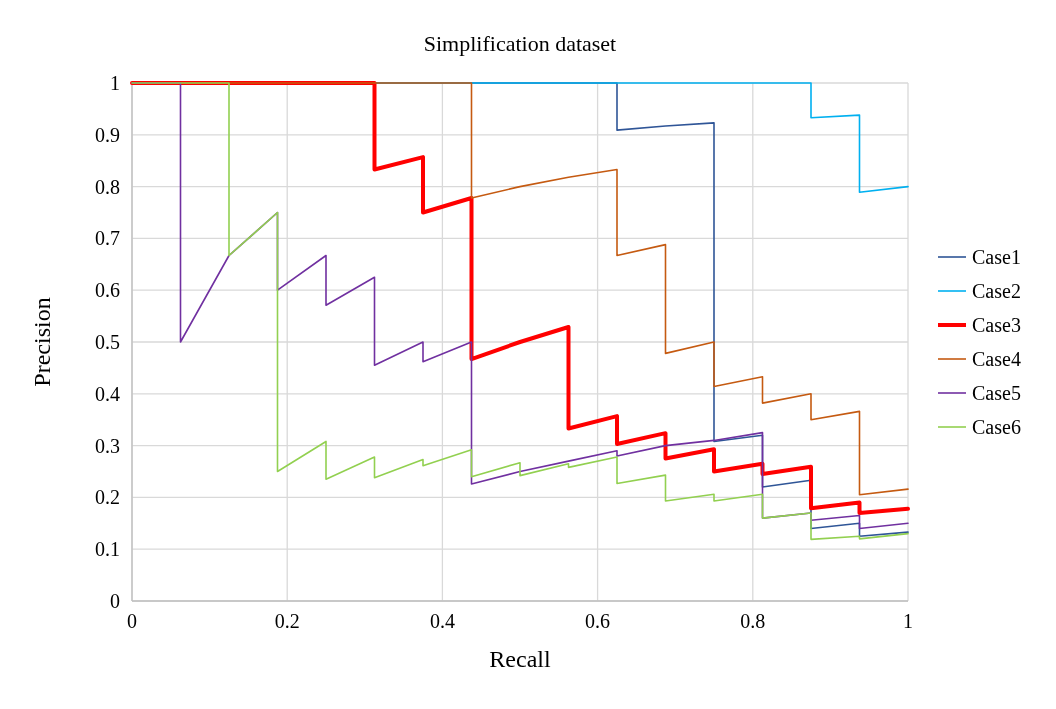 The height and width of the screenshot is (709, 1056). What do you see at coordinates (520, 43) in the screenshot?
I see `chart-title: Simplification dataset` at bounding box center [520, 43].